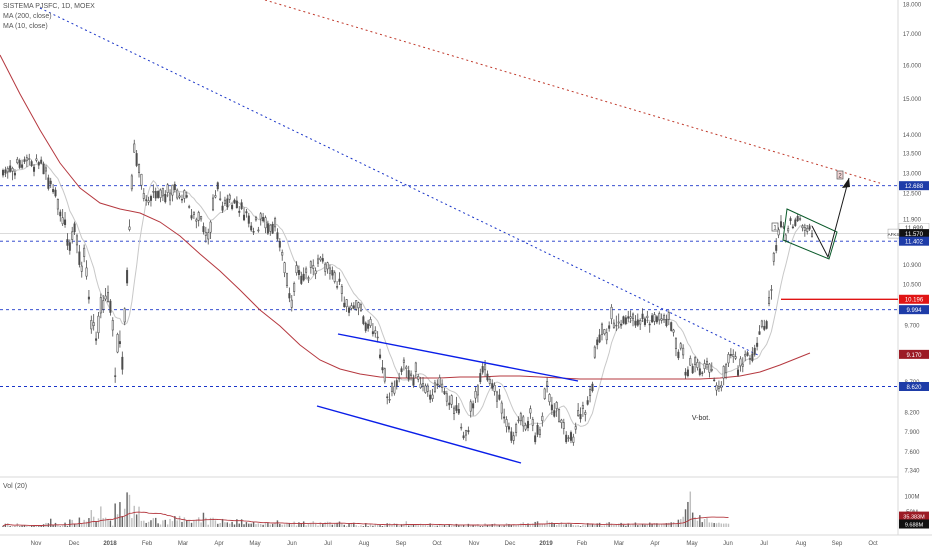  I want to click on symbol-title: SISTEMA PJSFC, 1D, MOEX, so click(49, 6).